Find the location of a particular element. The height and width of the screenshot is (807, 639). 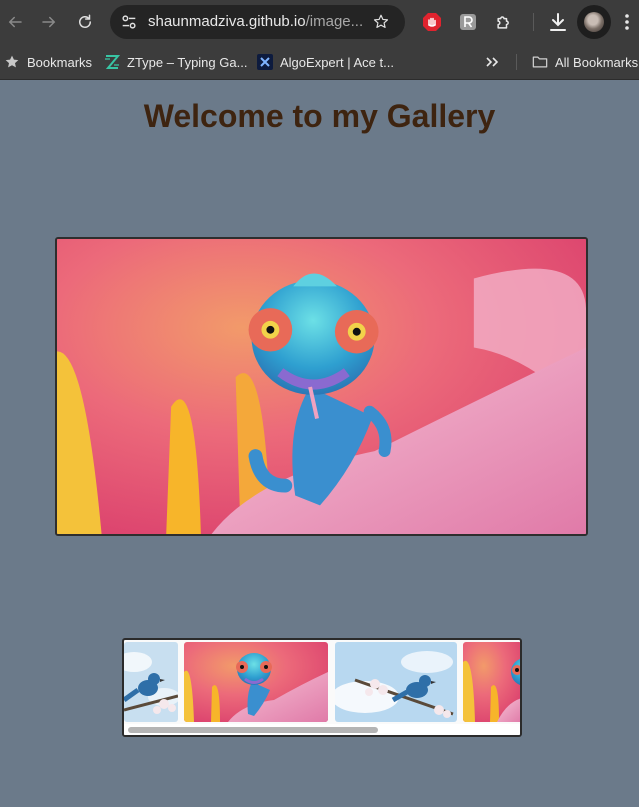

arrow-left-icon is located at coordinates (15, 22).